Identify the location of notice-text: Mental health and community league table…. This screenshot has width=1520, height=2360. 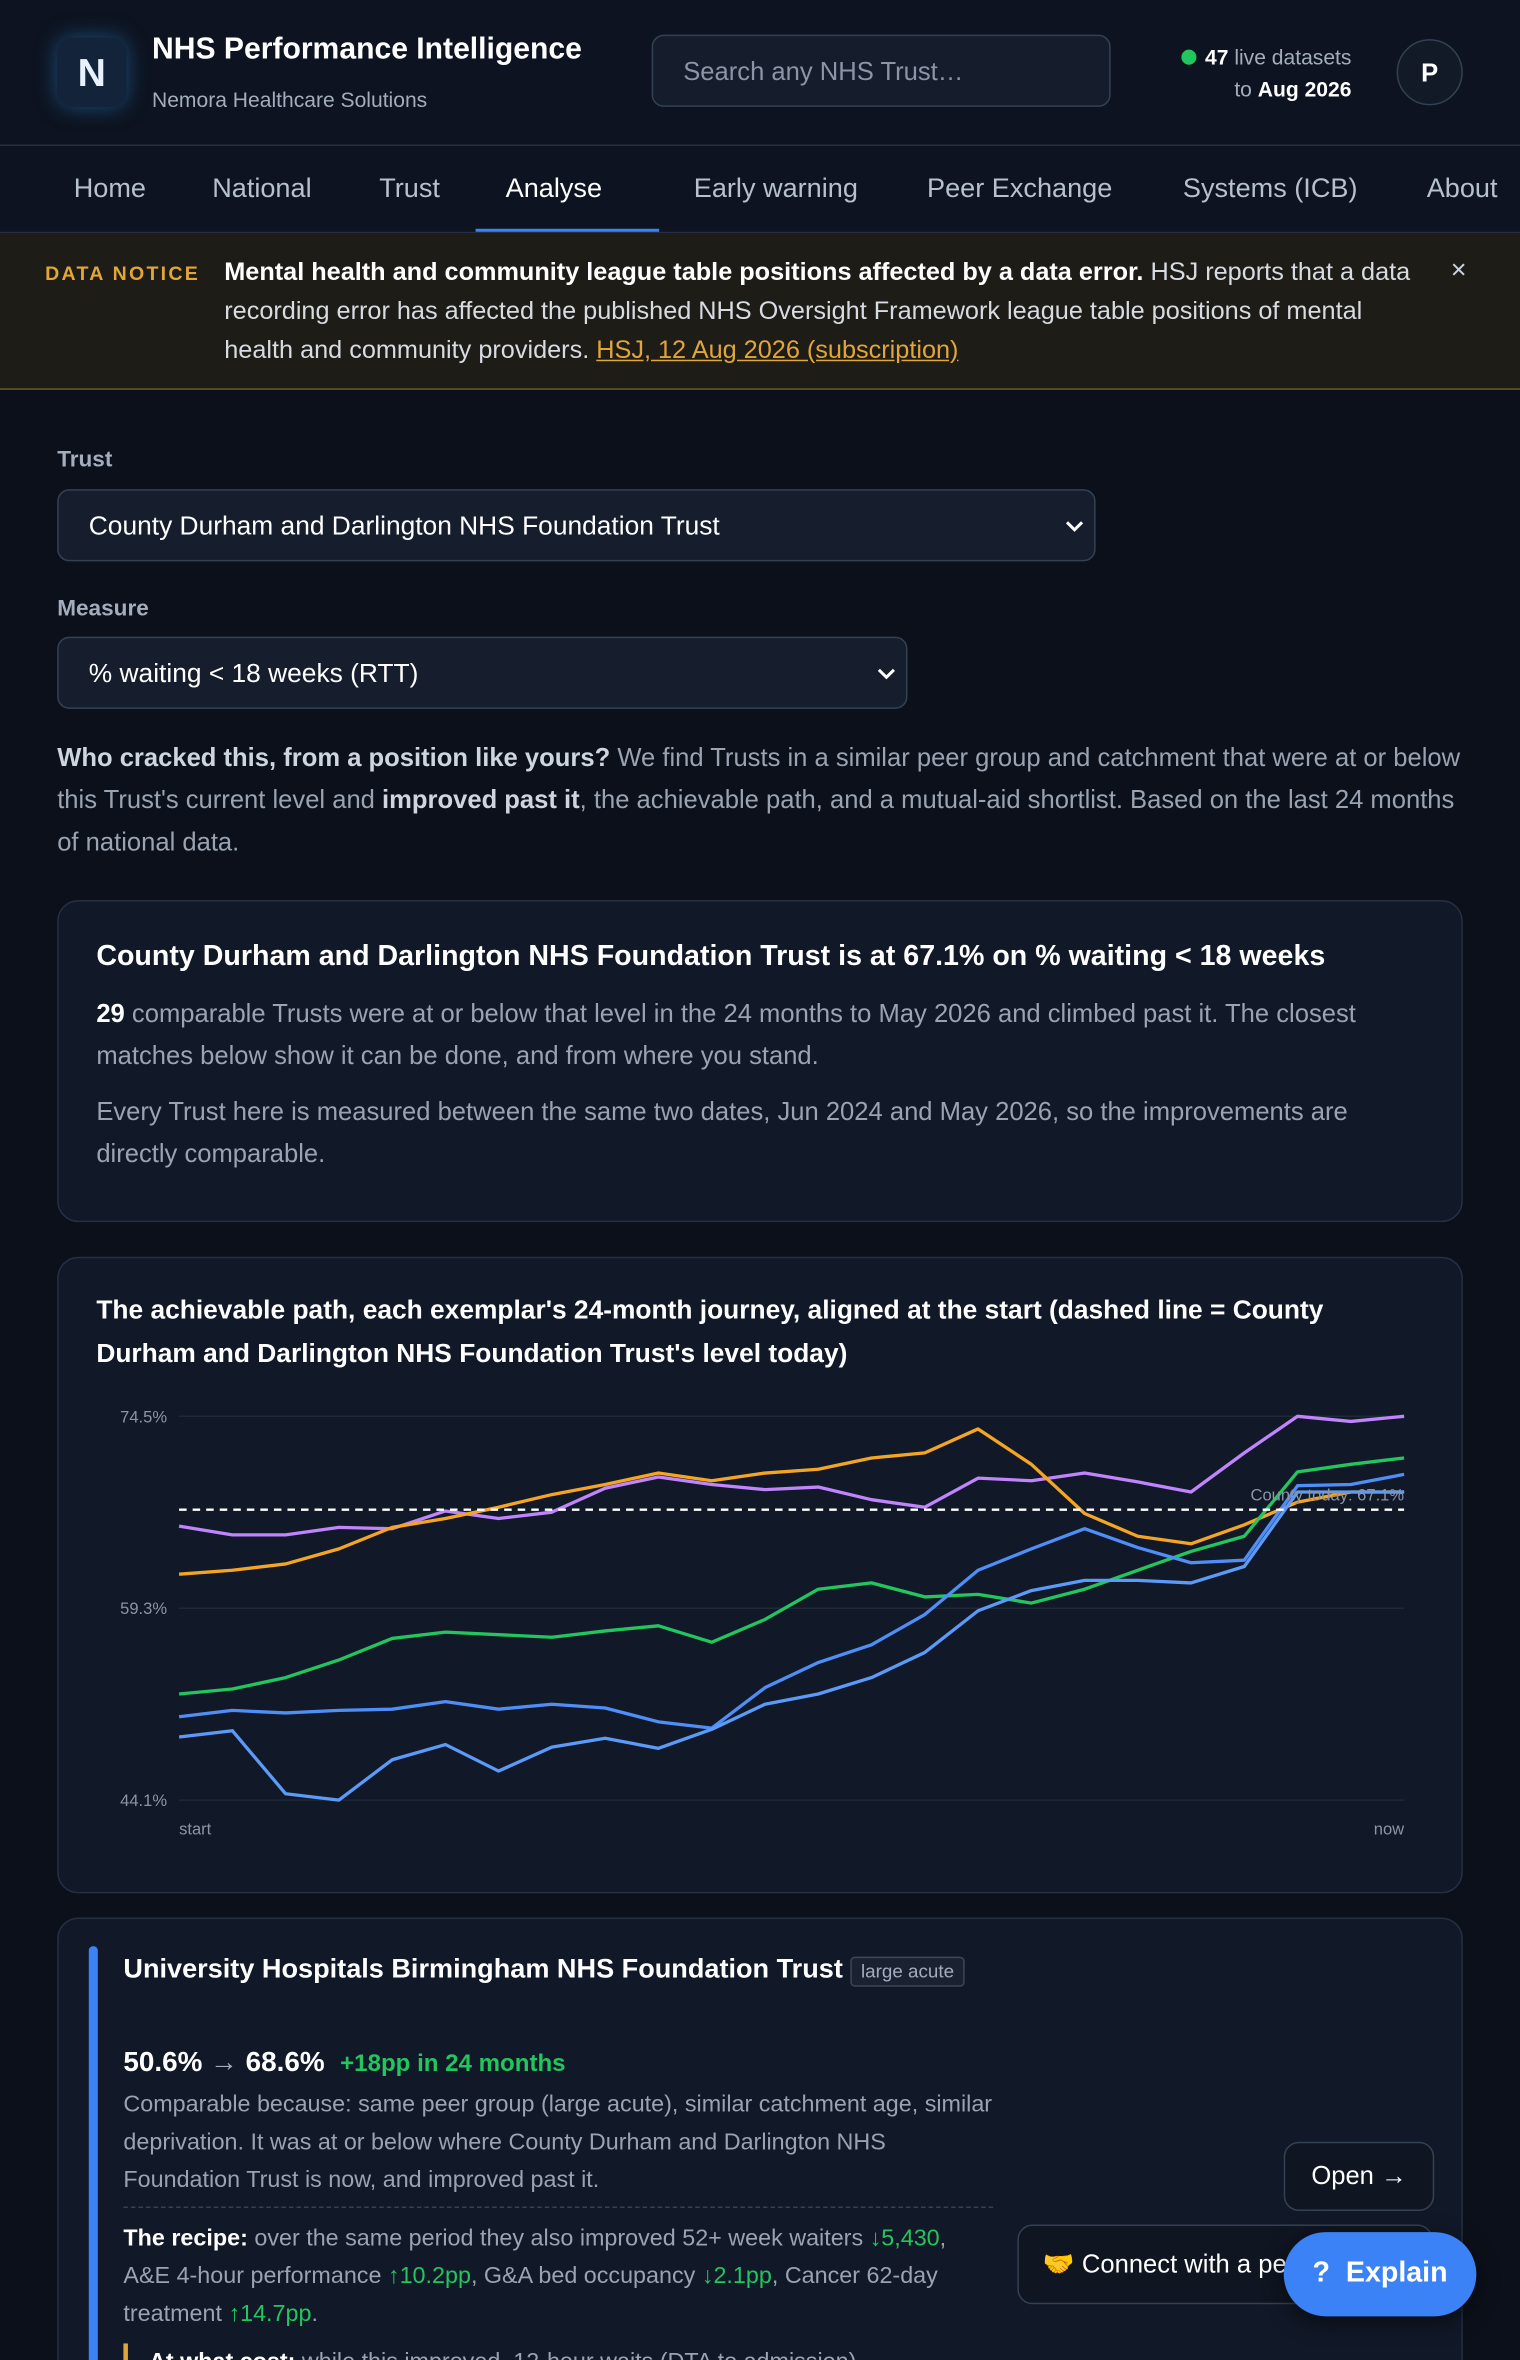
(826, 311).